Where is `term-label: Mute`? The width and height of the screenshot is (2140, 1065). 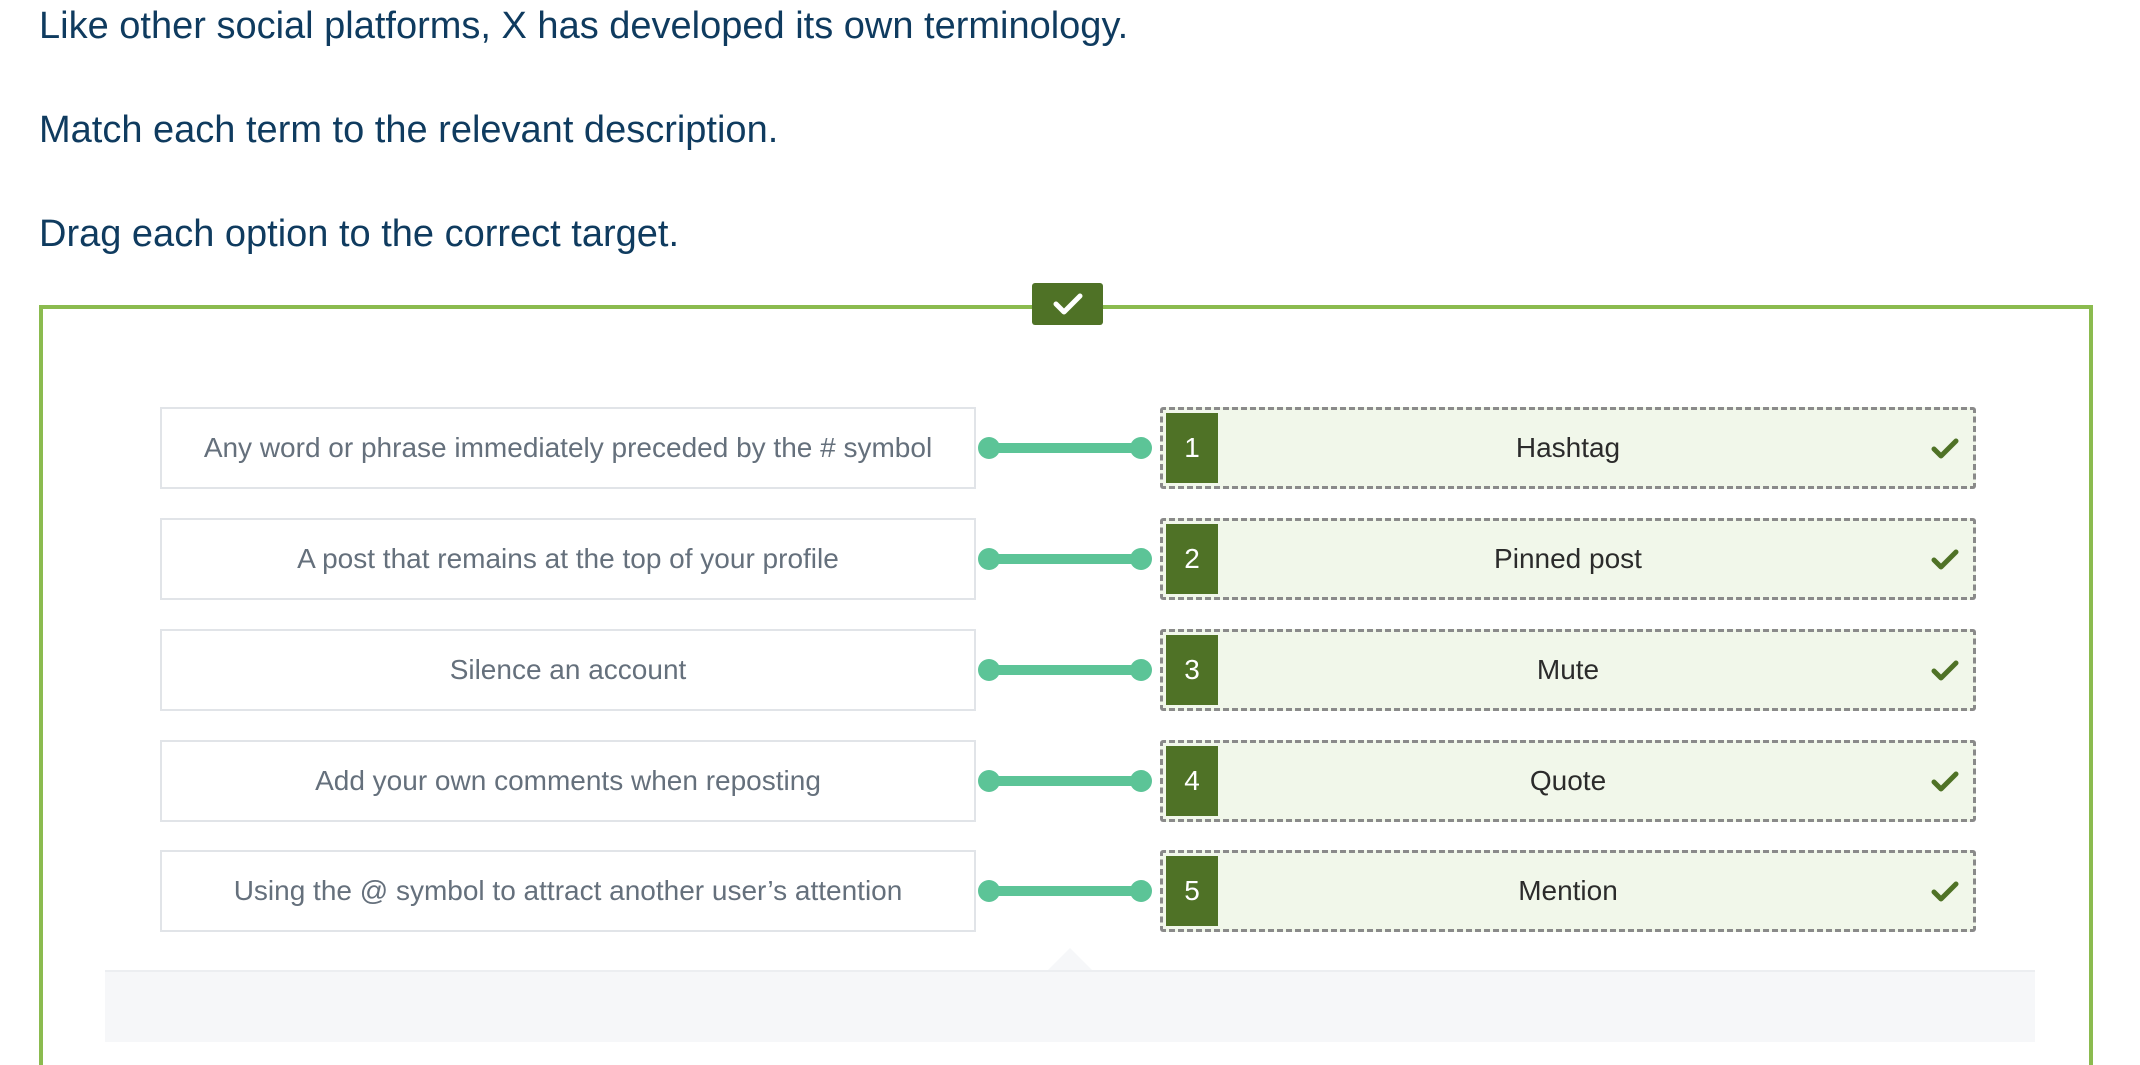 term-label: Mute is located at coordinates (1568, 669).